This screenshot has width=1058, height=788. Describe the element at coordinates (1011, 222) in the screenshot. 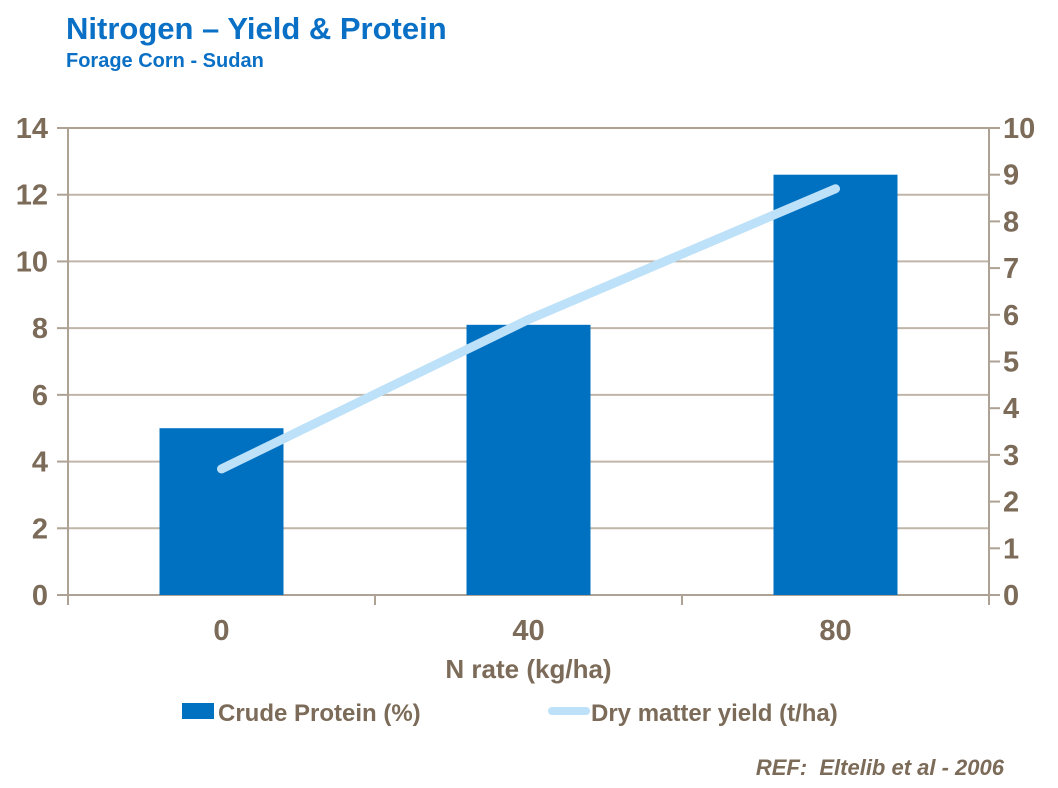

I see `right-axis-tick-label: 8` at that location.